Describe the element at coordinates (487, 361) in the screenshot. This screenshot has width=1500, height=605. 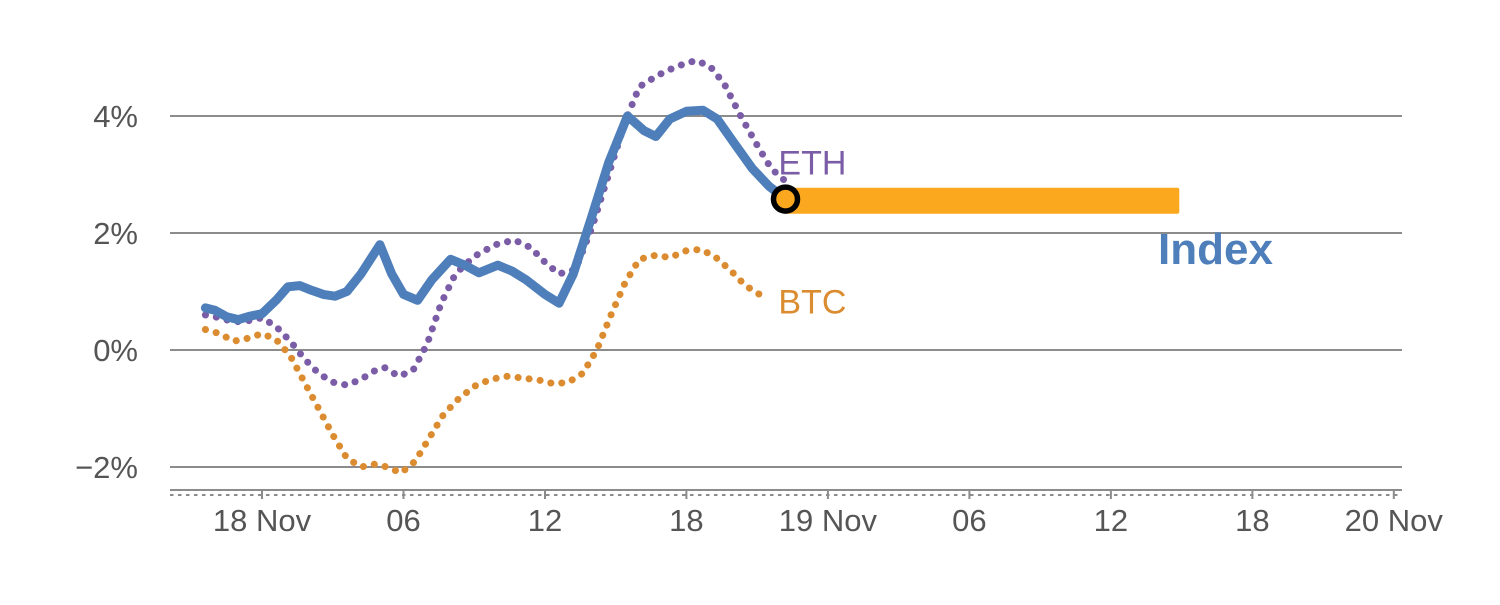
I see `series-line-btc` at that location.